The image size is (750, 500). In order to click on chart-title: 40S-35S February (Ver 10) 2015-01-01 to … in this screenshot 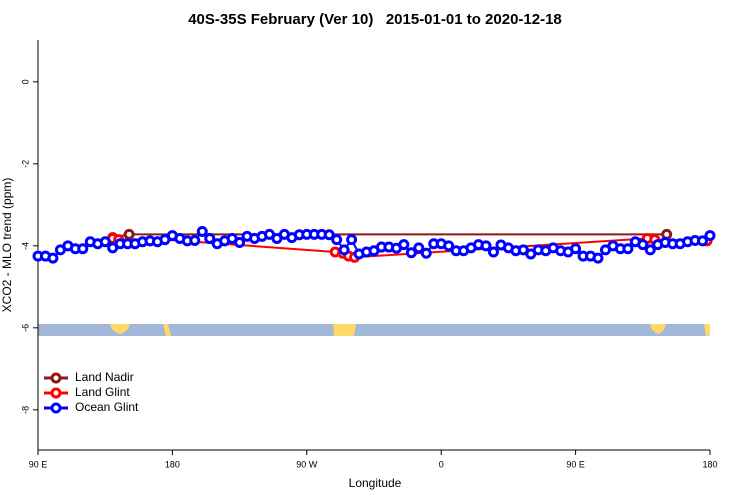, I will do `click(375, 19)`.